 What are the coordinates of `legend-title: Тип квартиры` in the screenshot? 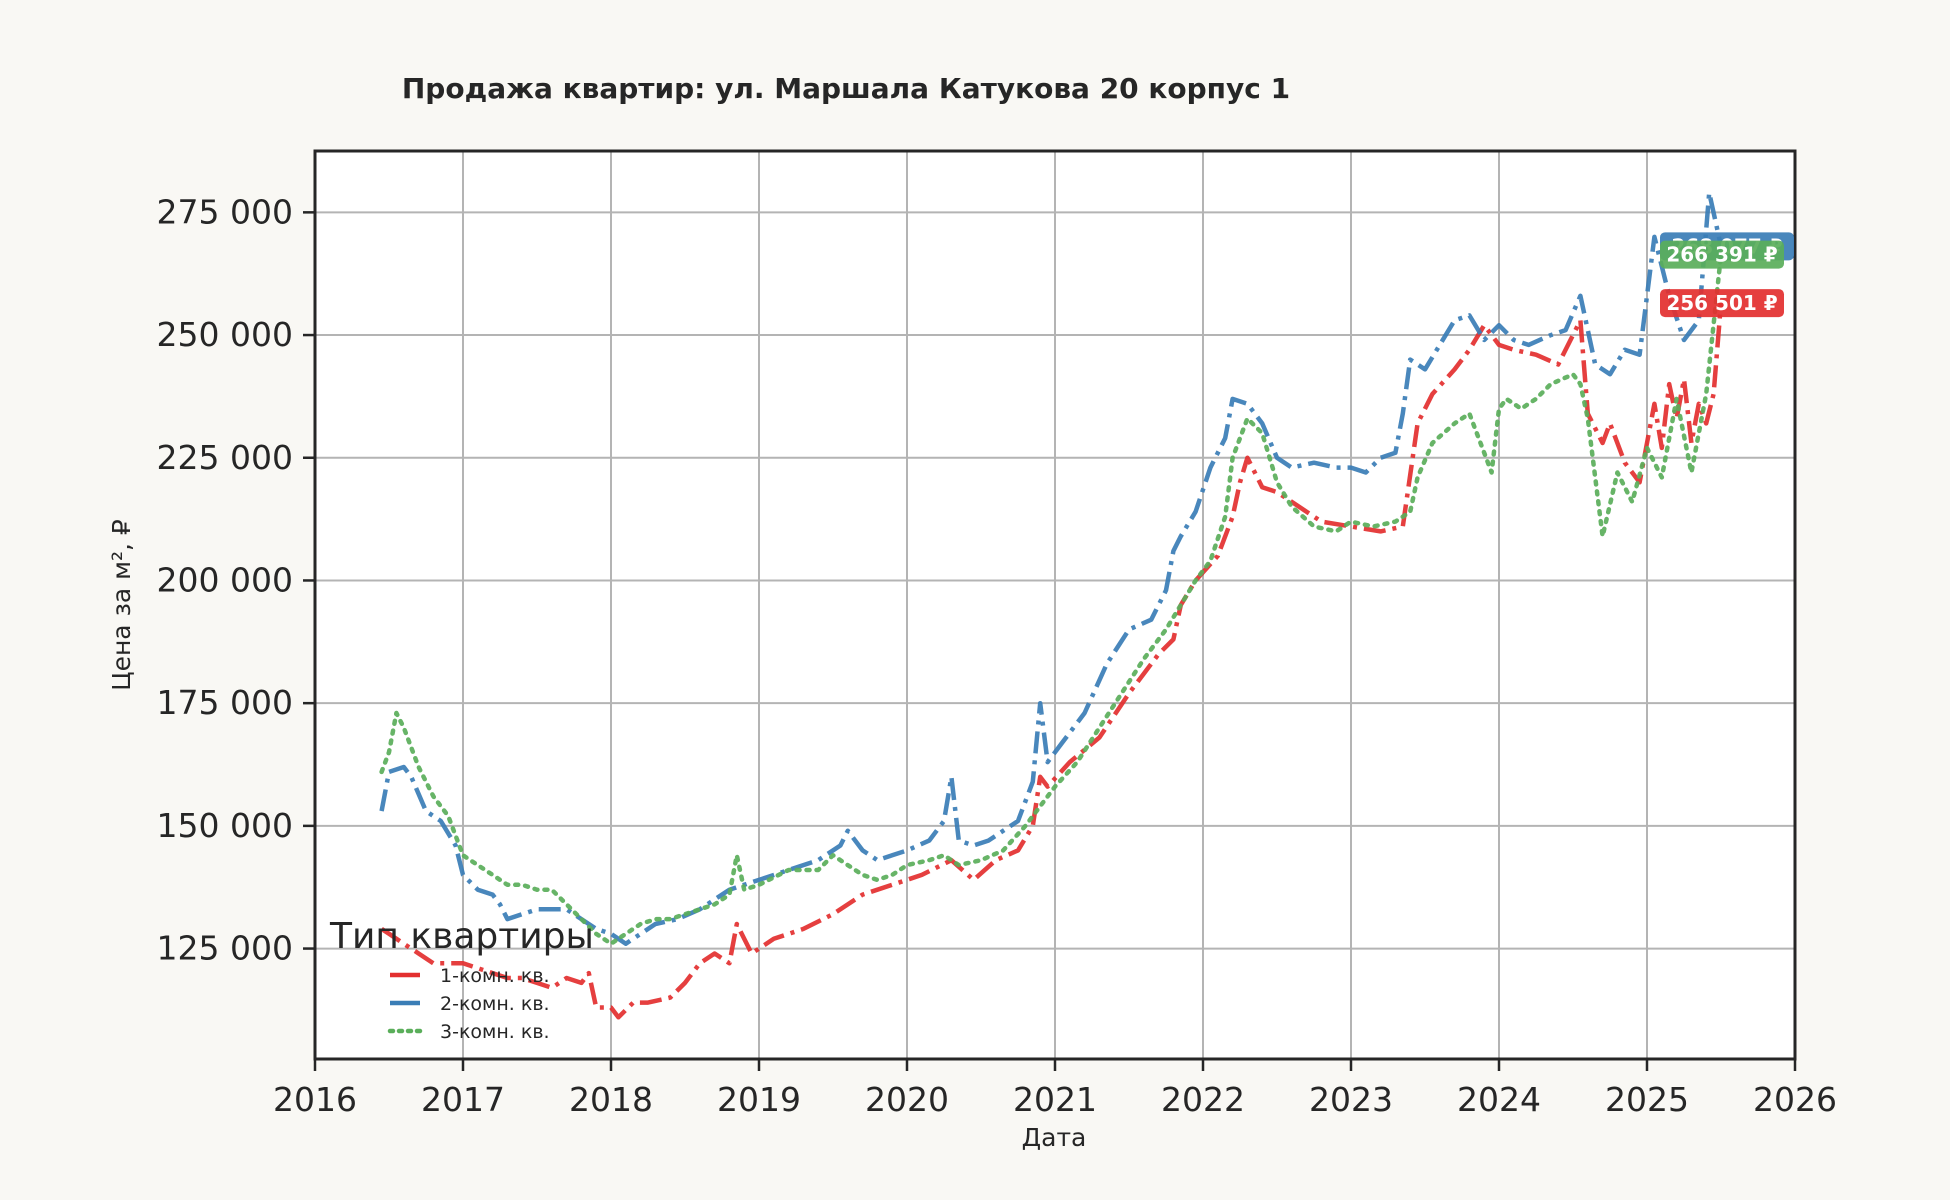 It's located at (461, 936).